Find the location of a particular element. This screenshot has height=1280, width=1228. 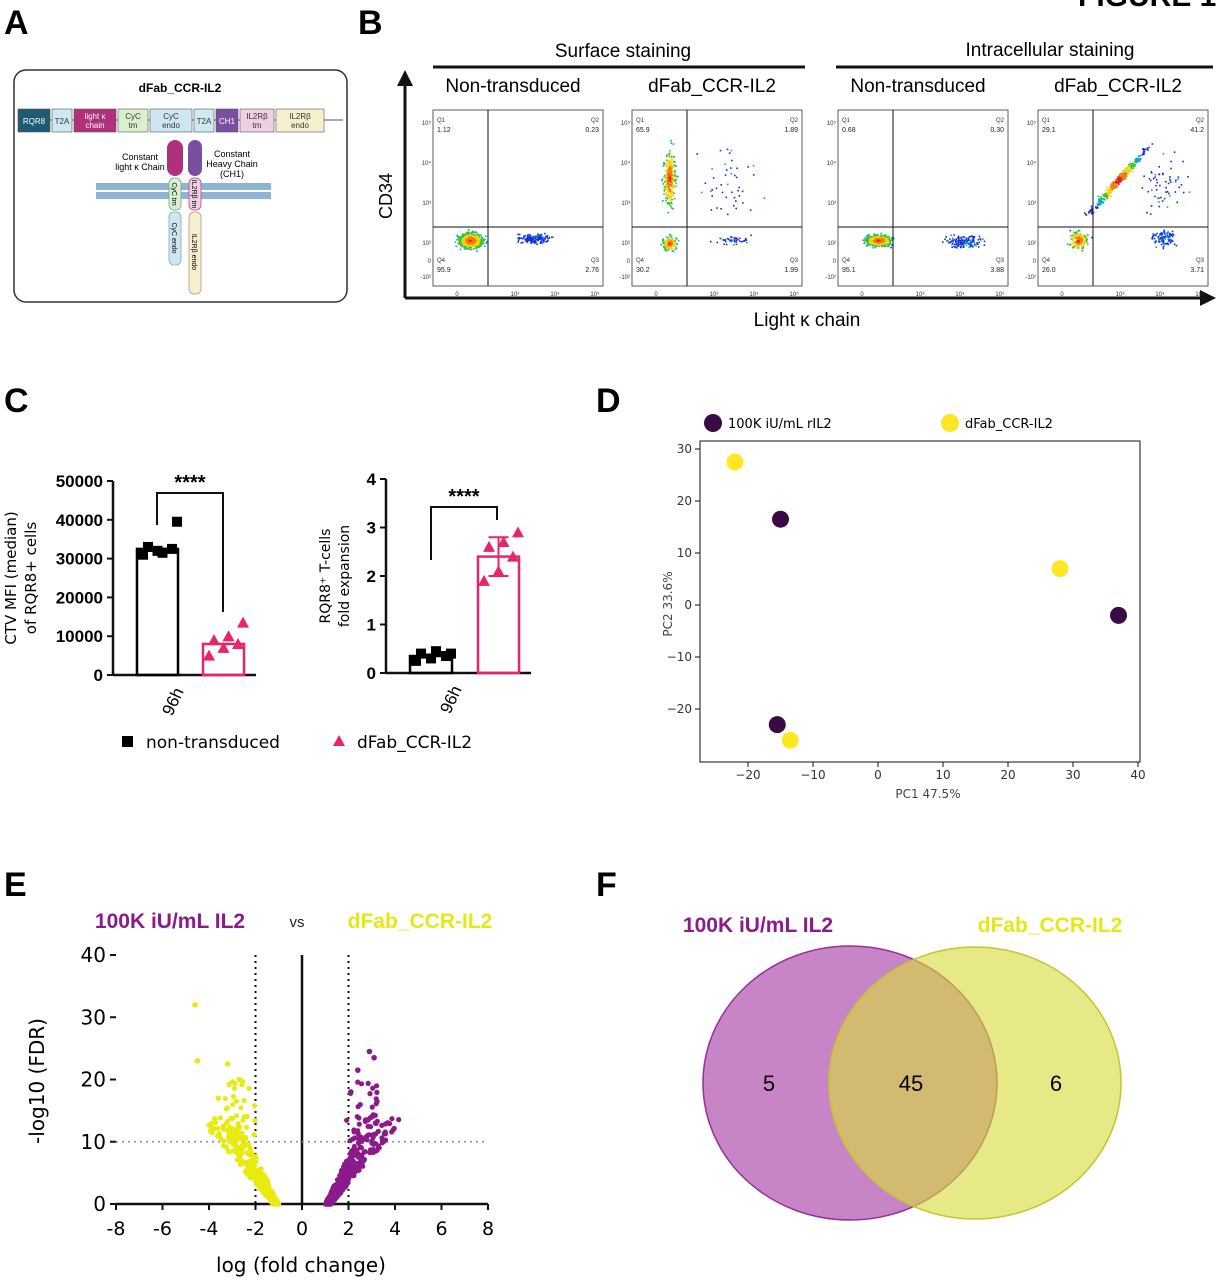

construct-segment-label: light κ chain is located at coordinates (96, 121).